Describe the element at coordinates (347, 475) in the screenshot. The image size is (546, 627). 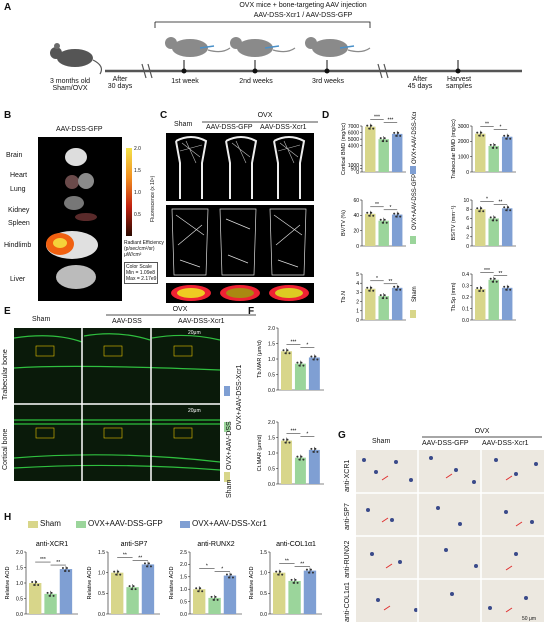
I see `g-row-xcr1: anti-XCR1` at that location.